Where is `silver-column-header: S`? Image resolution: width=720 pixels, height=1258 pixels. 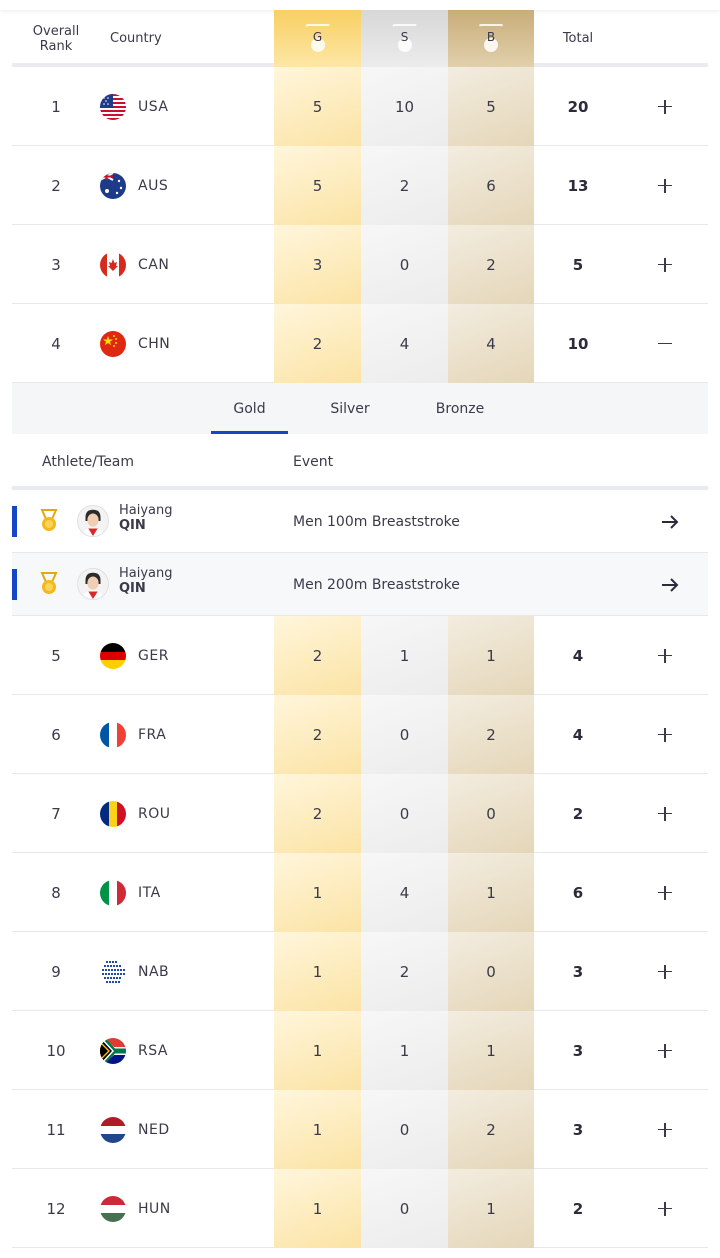
silver-column-header: S is located at coordinates (404, 38).